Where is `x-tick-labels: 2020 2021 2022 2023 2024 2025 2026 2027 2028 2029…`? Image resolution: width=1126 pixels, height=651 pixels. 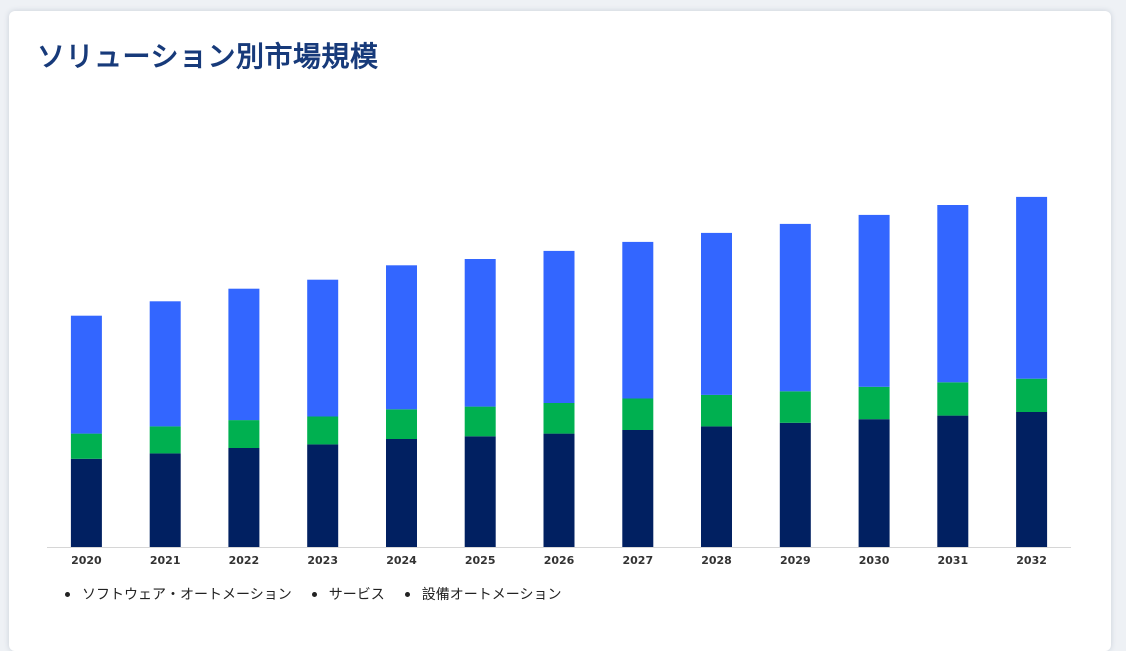
x-tick-labels: 2020 2021 2022 2023 2024 2025 2026 2027 2028 2029… is located at coordinates (559, 560).